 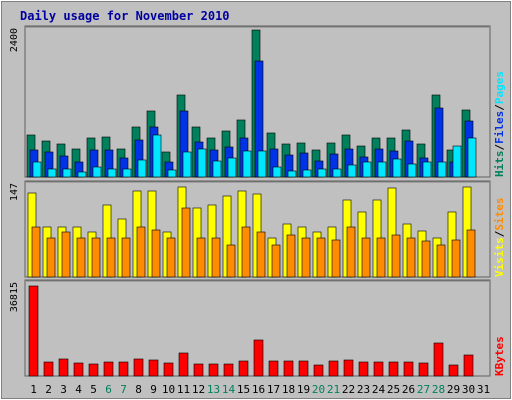 I want to click on x-tick-label-9: 9, so click(x=153, y=389).